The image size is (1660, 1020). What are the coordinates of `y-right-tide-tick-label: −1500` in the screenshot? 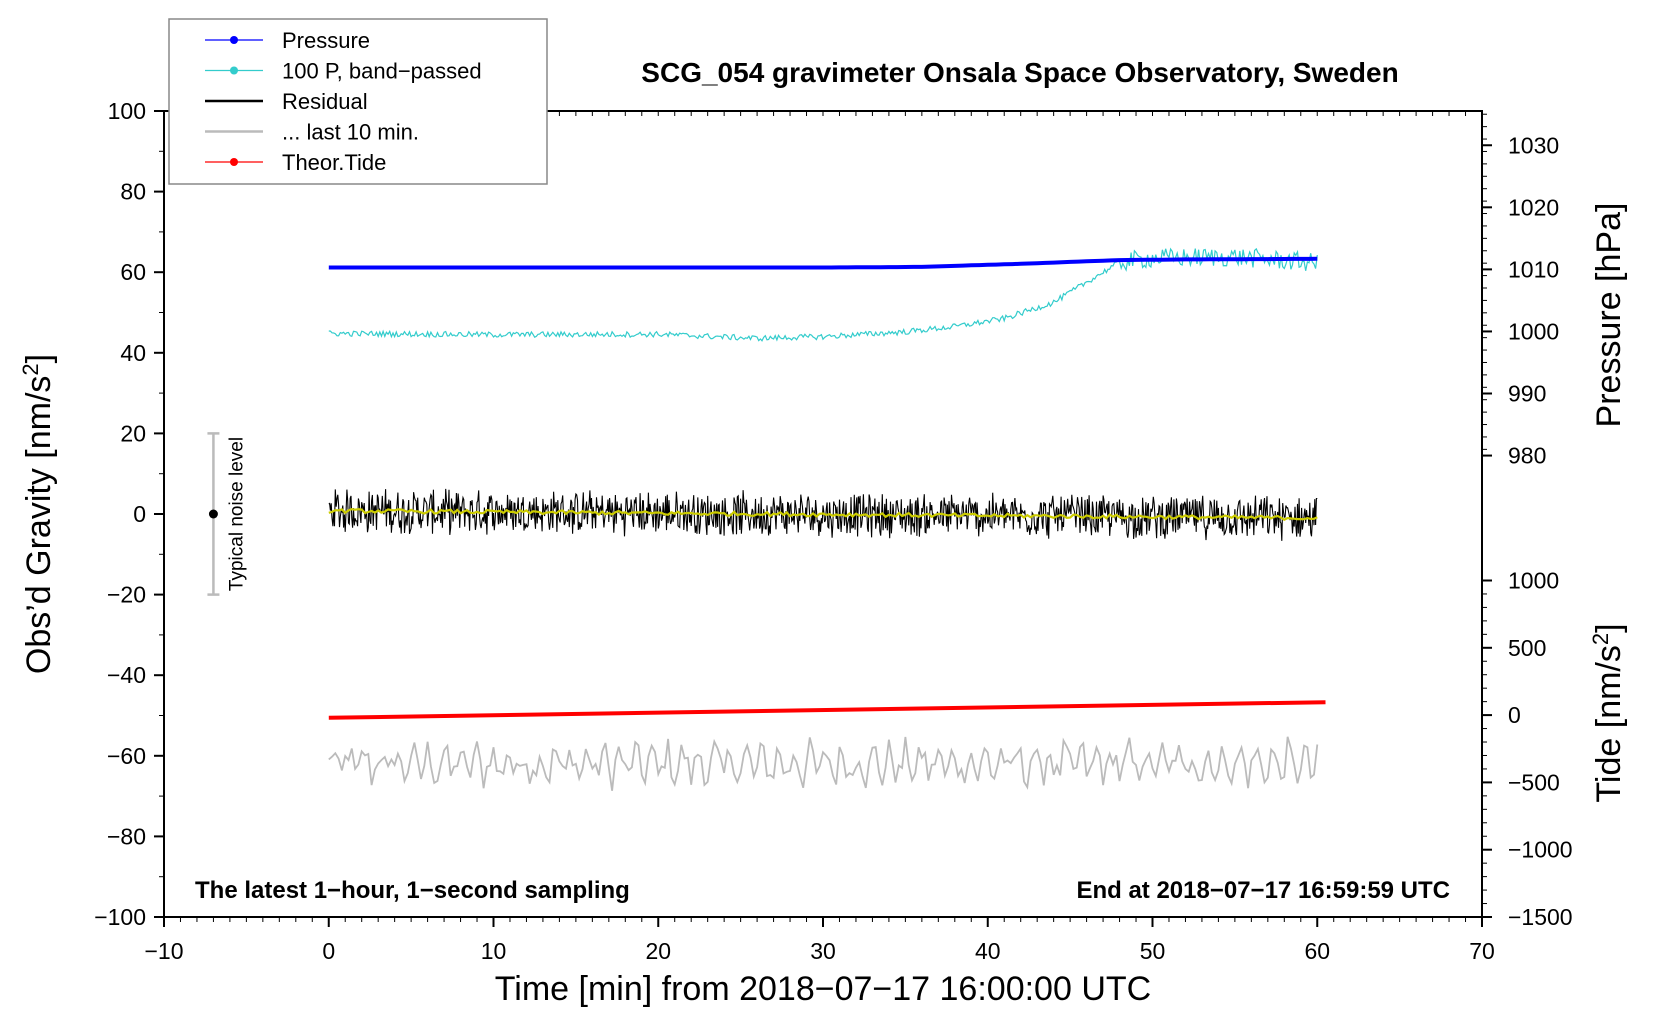 It's located at (1540, 917).